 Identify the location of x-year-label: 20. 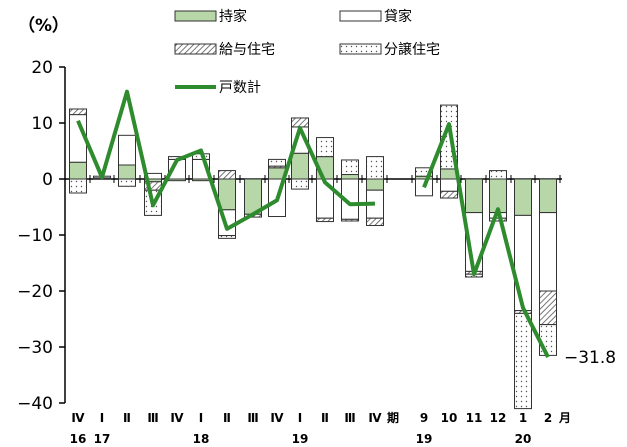
(523, 439).